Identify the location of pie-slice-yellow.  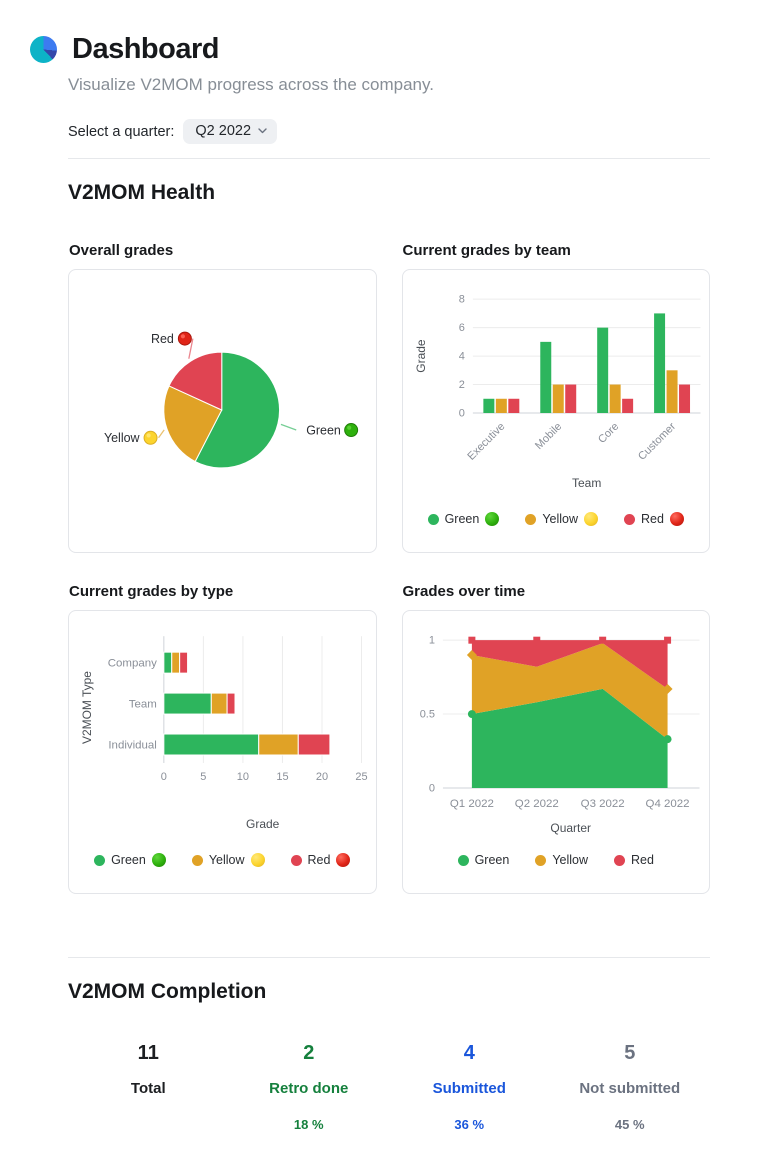
(193, 424).